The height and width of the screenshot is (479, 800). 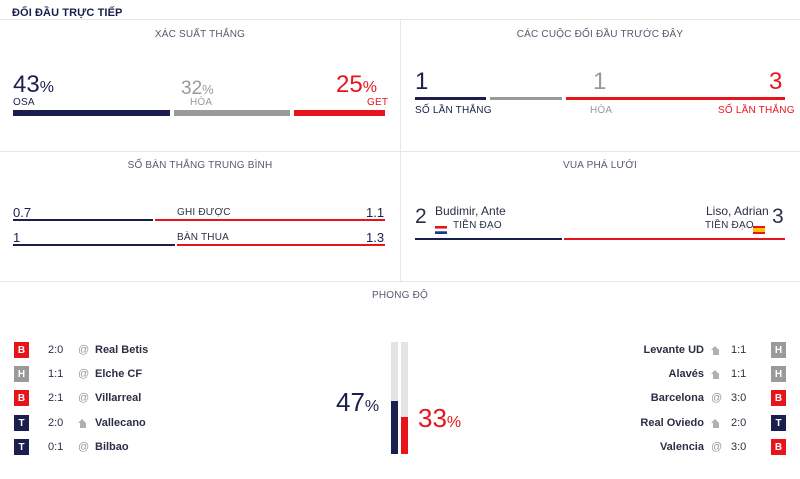 I want to click on home-form-track, so click(x=394, y=398).